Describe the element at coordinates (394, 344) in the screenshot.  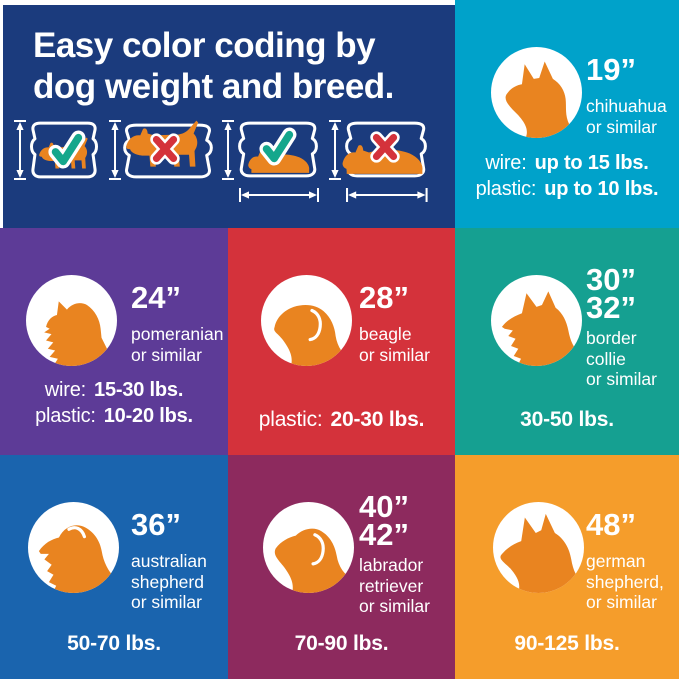
I see `breed-label: beagle or similar` at that location.